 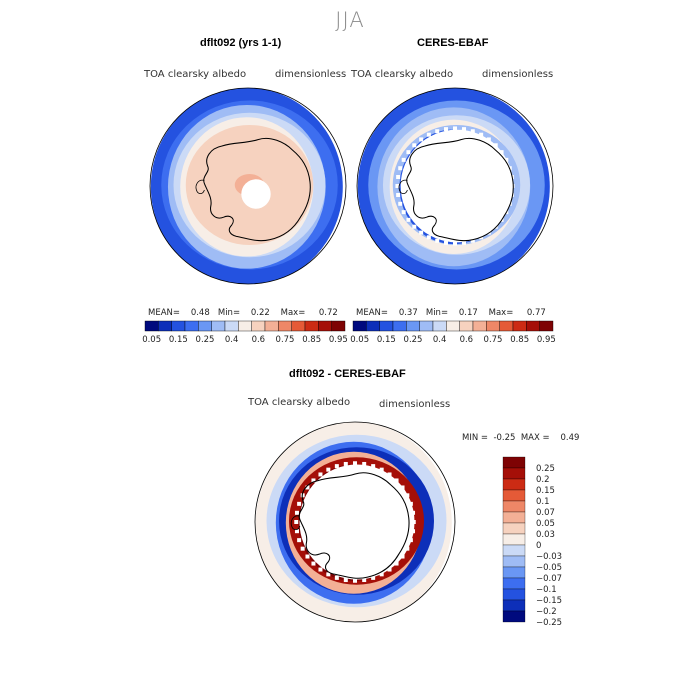 What do you see at coordinates (408, 313) in the screenshot?
I see `panel2-mean-value: 0.37` at bounding box center [408, 313].